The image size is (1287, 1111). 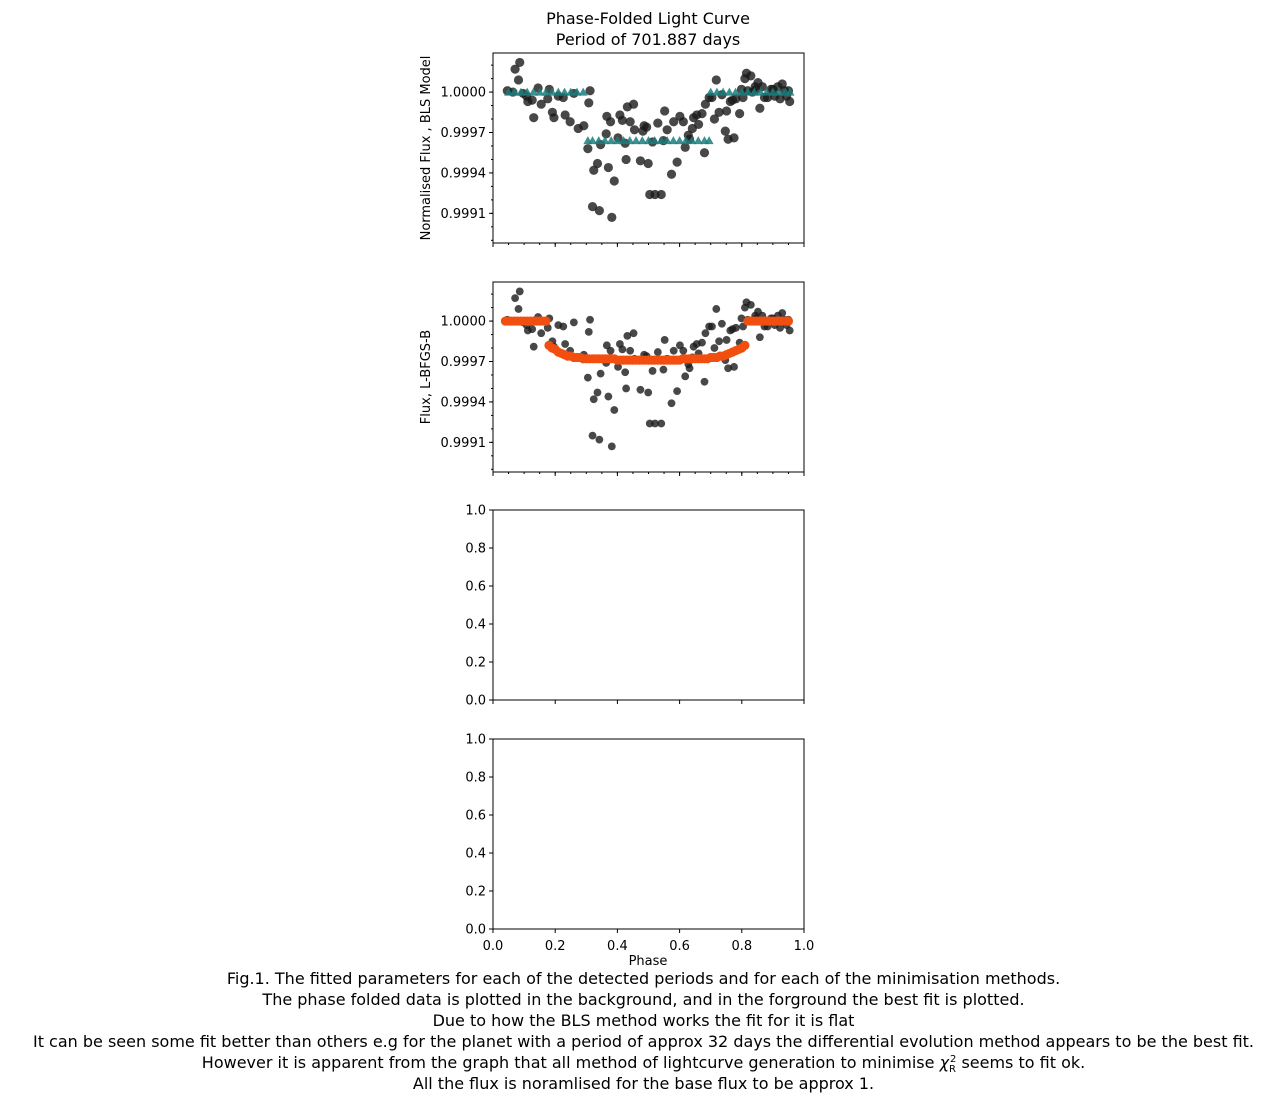 I want to click on x-axis-label: Phase, so click(x=648, y=959).